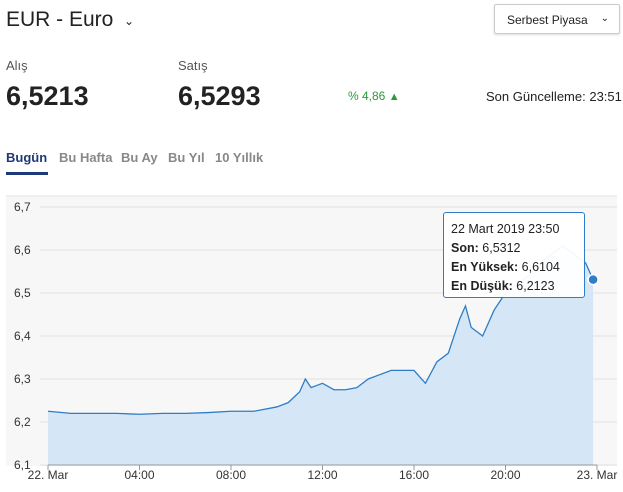 This screenshot has height=492, width=623. I want to click on market-label: Serbest Piyasa, so click(547, 20).